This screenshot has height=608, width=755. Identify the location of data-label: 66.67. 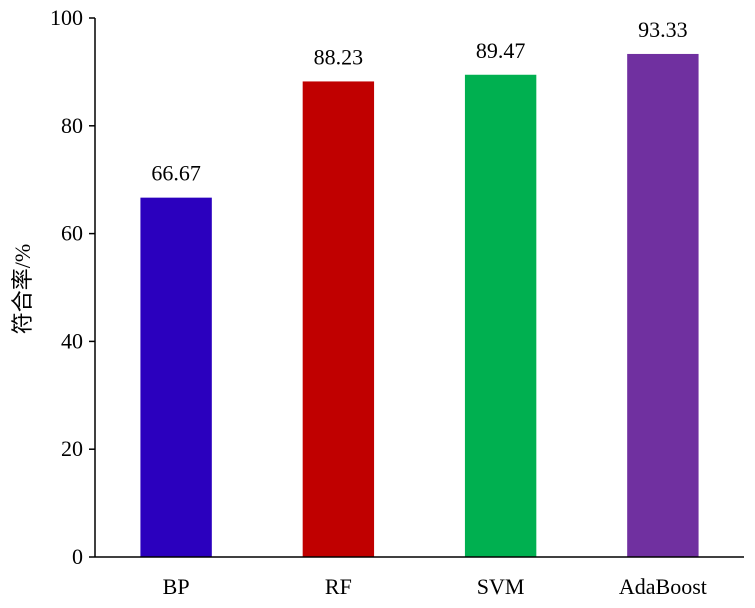
(176, 173).